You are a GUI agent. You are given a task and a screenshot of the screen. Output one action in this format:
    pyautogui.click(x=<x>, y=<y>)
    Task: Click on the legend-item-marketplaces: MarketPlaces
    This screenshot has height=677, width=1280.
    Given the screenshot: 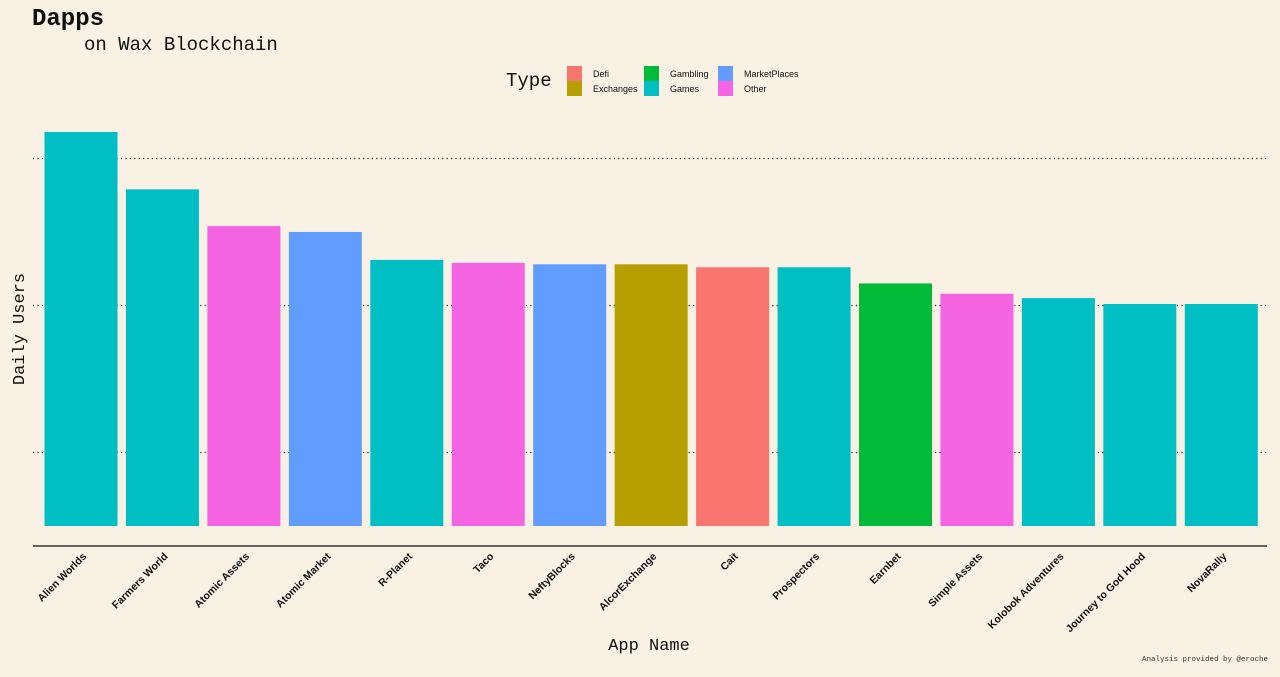 What is the action you would take?
    pyautogui.click(x=758, y=73)
    